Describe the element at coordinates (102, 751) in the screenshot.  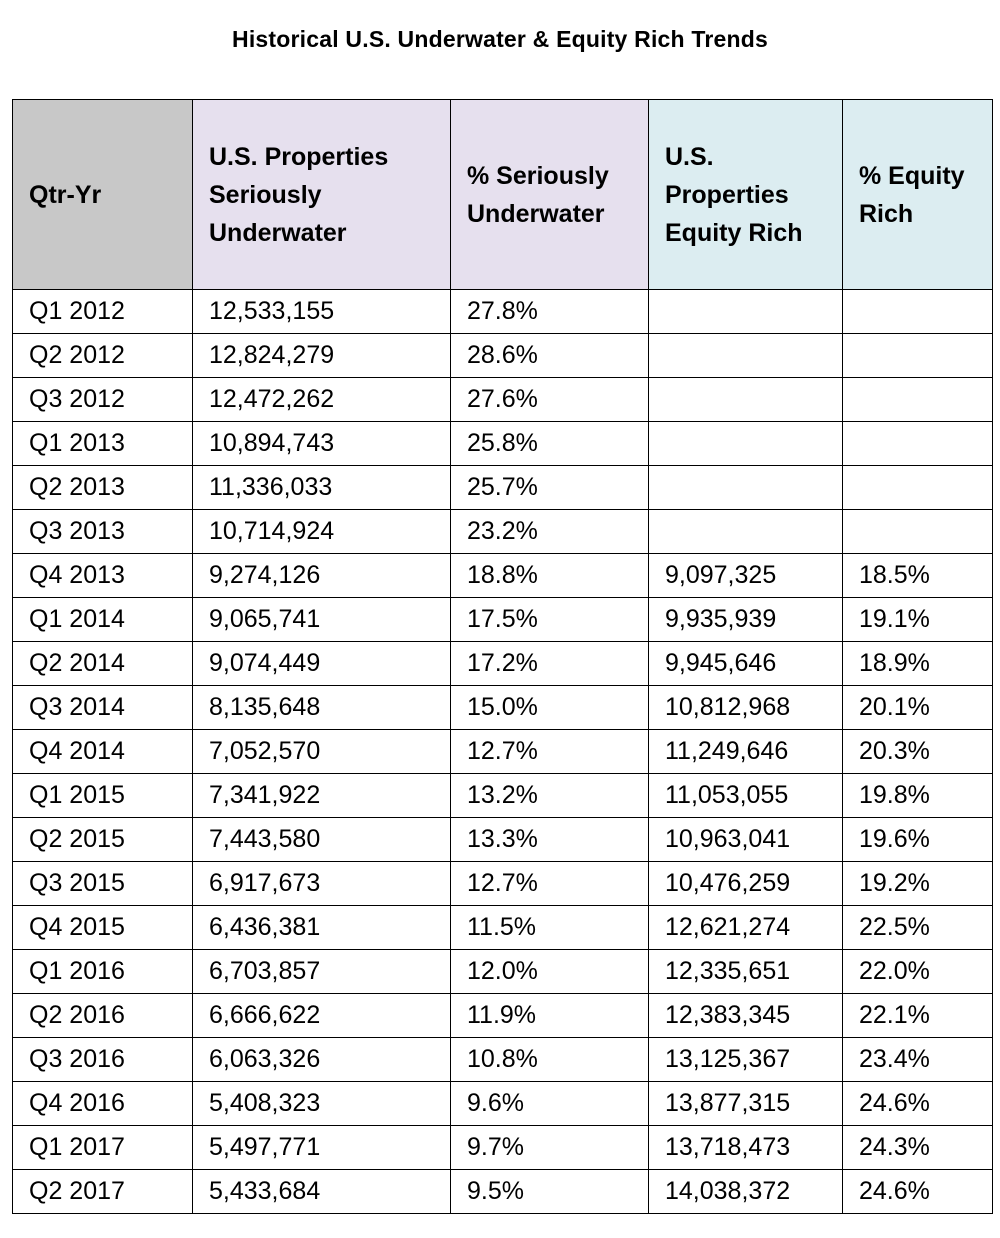
I see `cell-qtr-yr: Q4 2014` at that location.